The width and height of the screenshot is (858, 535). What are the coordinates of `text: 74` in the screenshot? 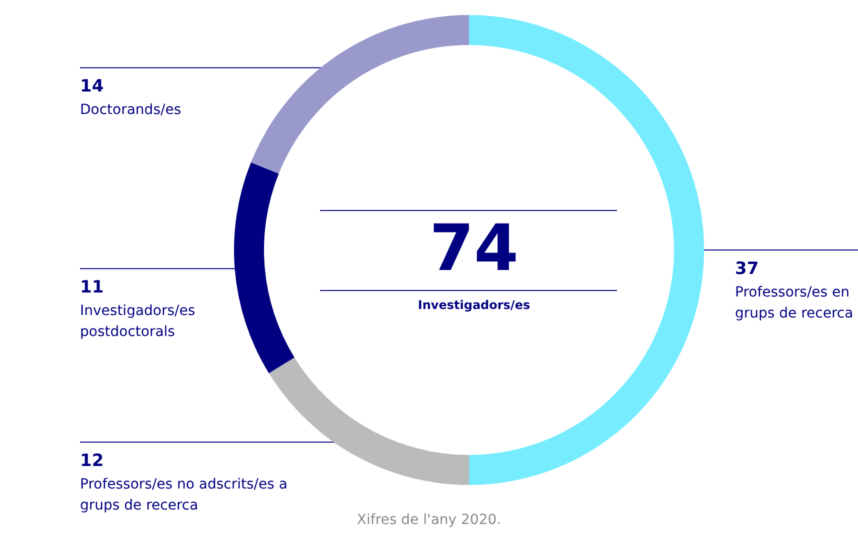 It's located at (474, 249).